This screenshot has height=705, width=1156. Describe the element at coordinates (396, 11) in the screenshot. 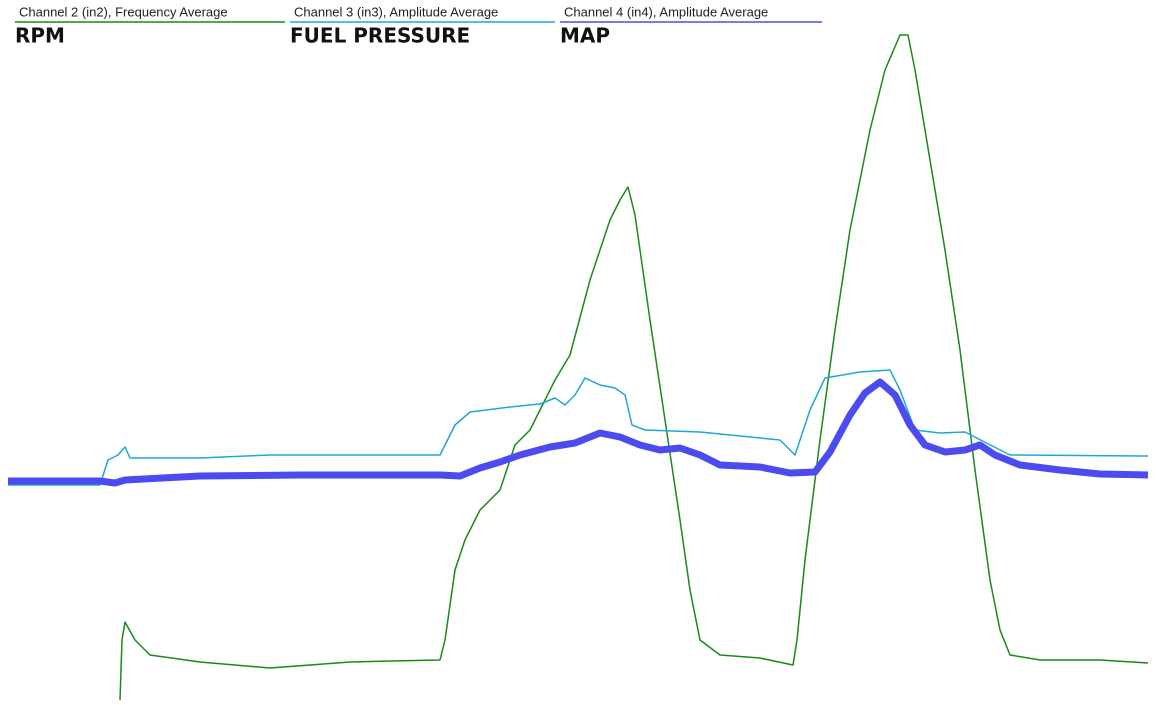

I see `channel-name: Channel 3 (in3), Amplitude Average` at that location.